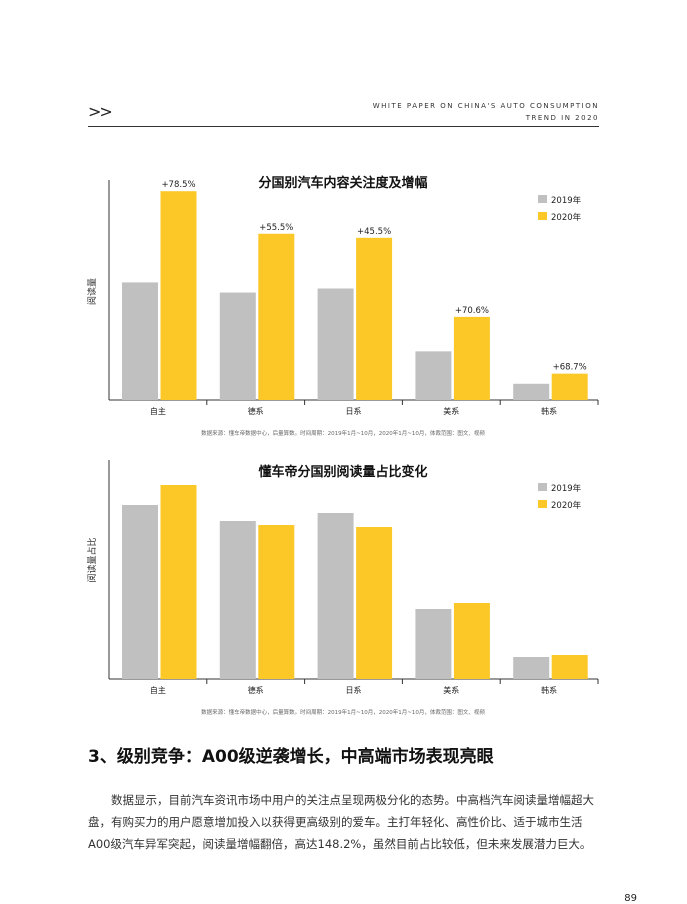 Image resolution: width=687 pixels, height=904 pixels. What do you see at coordinates (178, 185) in the screenshot?
I see `growth-label: +78.5%` at bounding box center [178, 185].